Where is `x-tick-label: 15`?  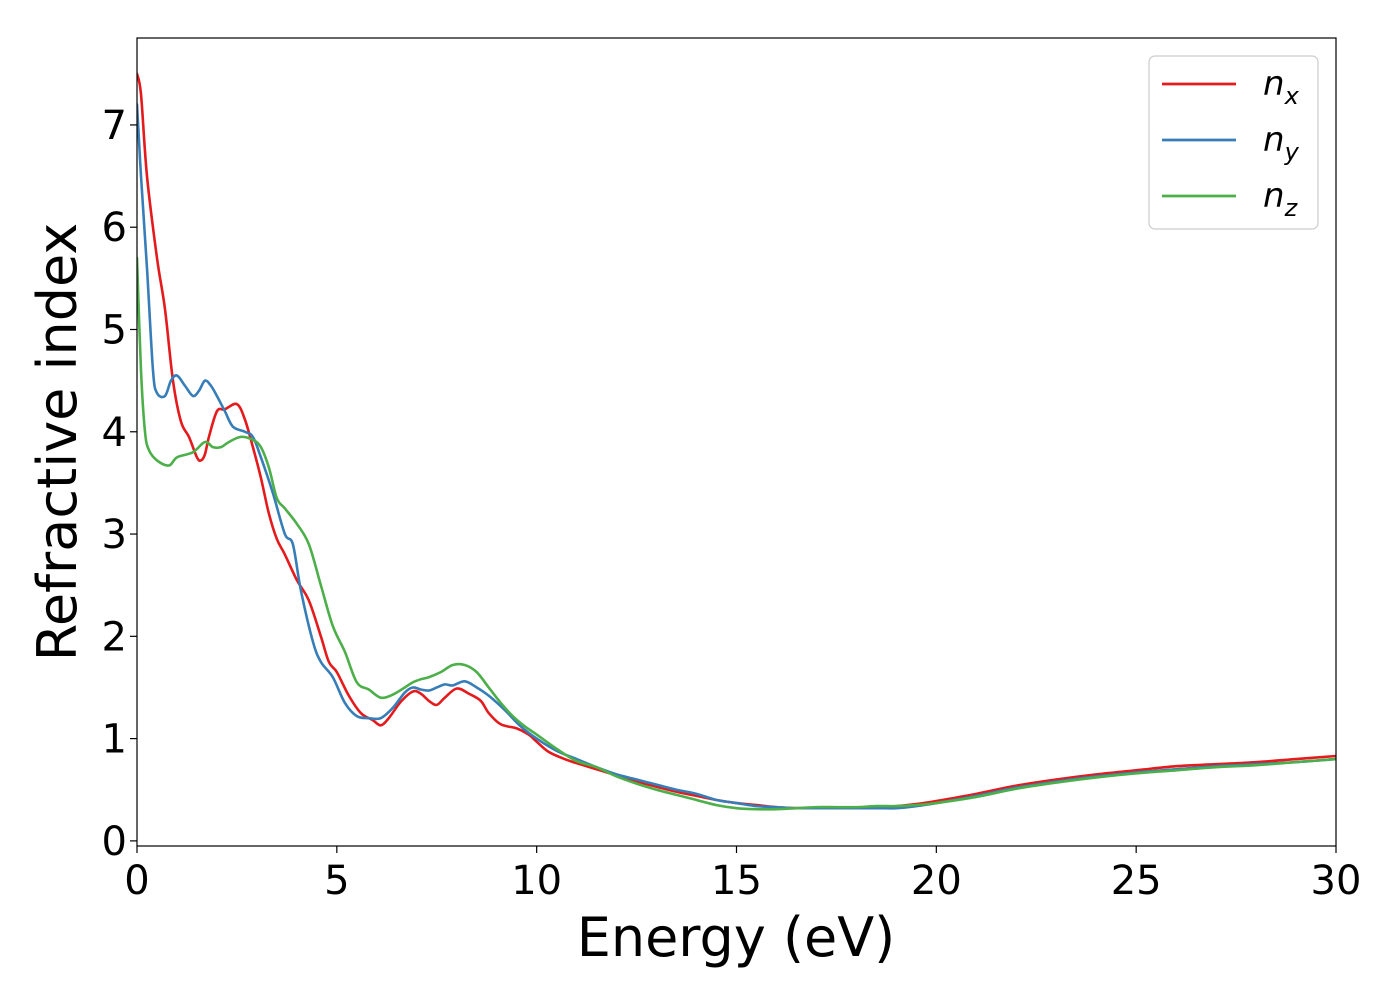 x-tick-label: 15 is located at coordinates (736, 881).